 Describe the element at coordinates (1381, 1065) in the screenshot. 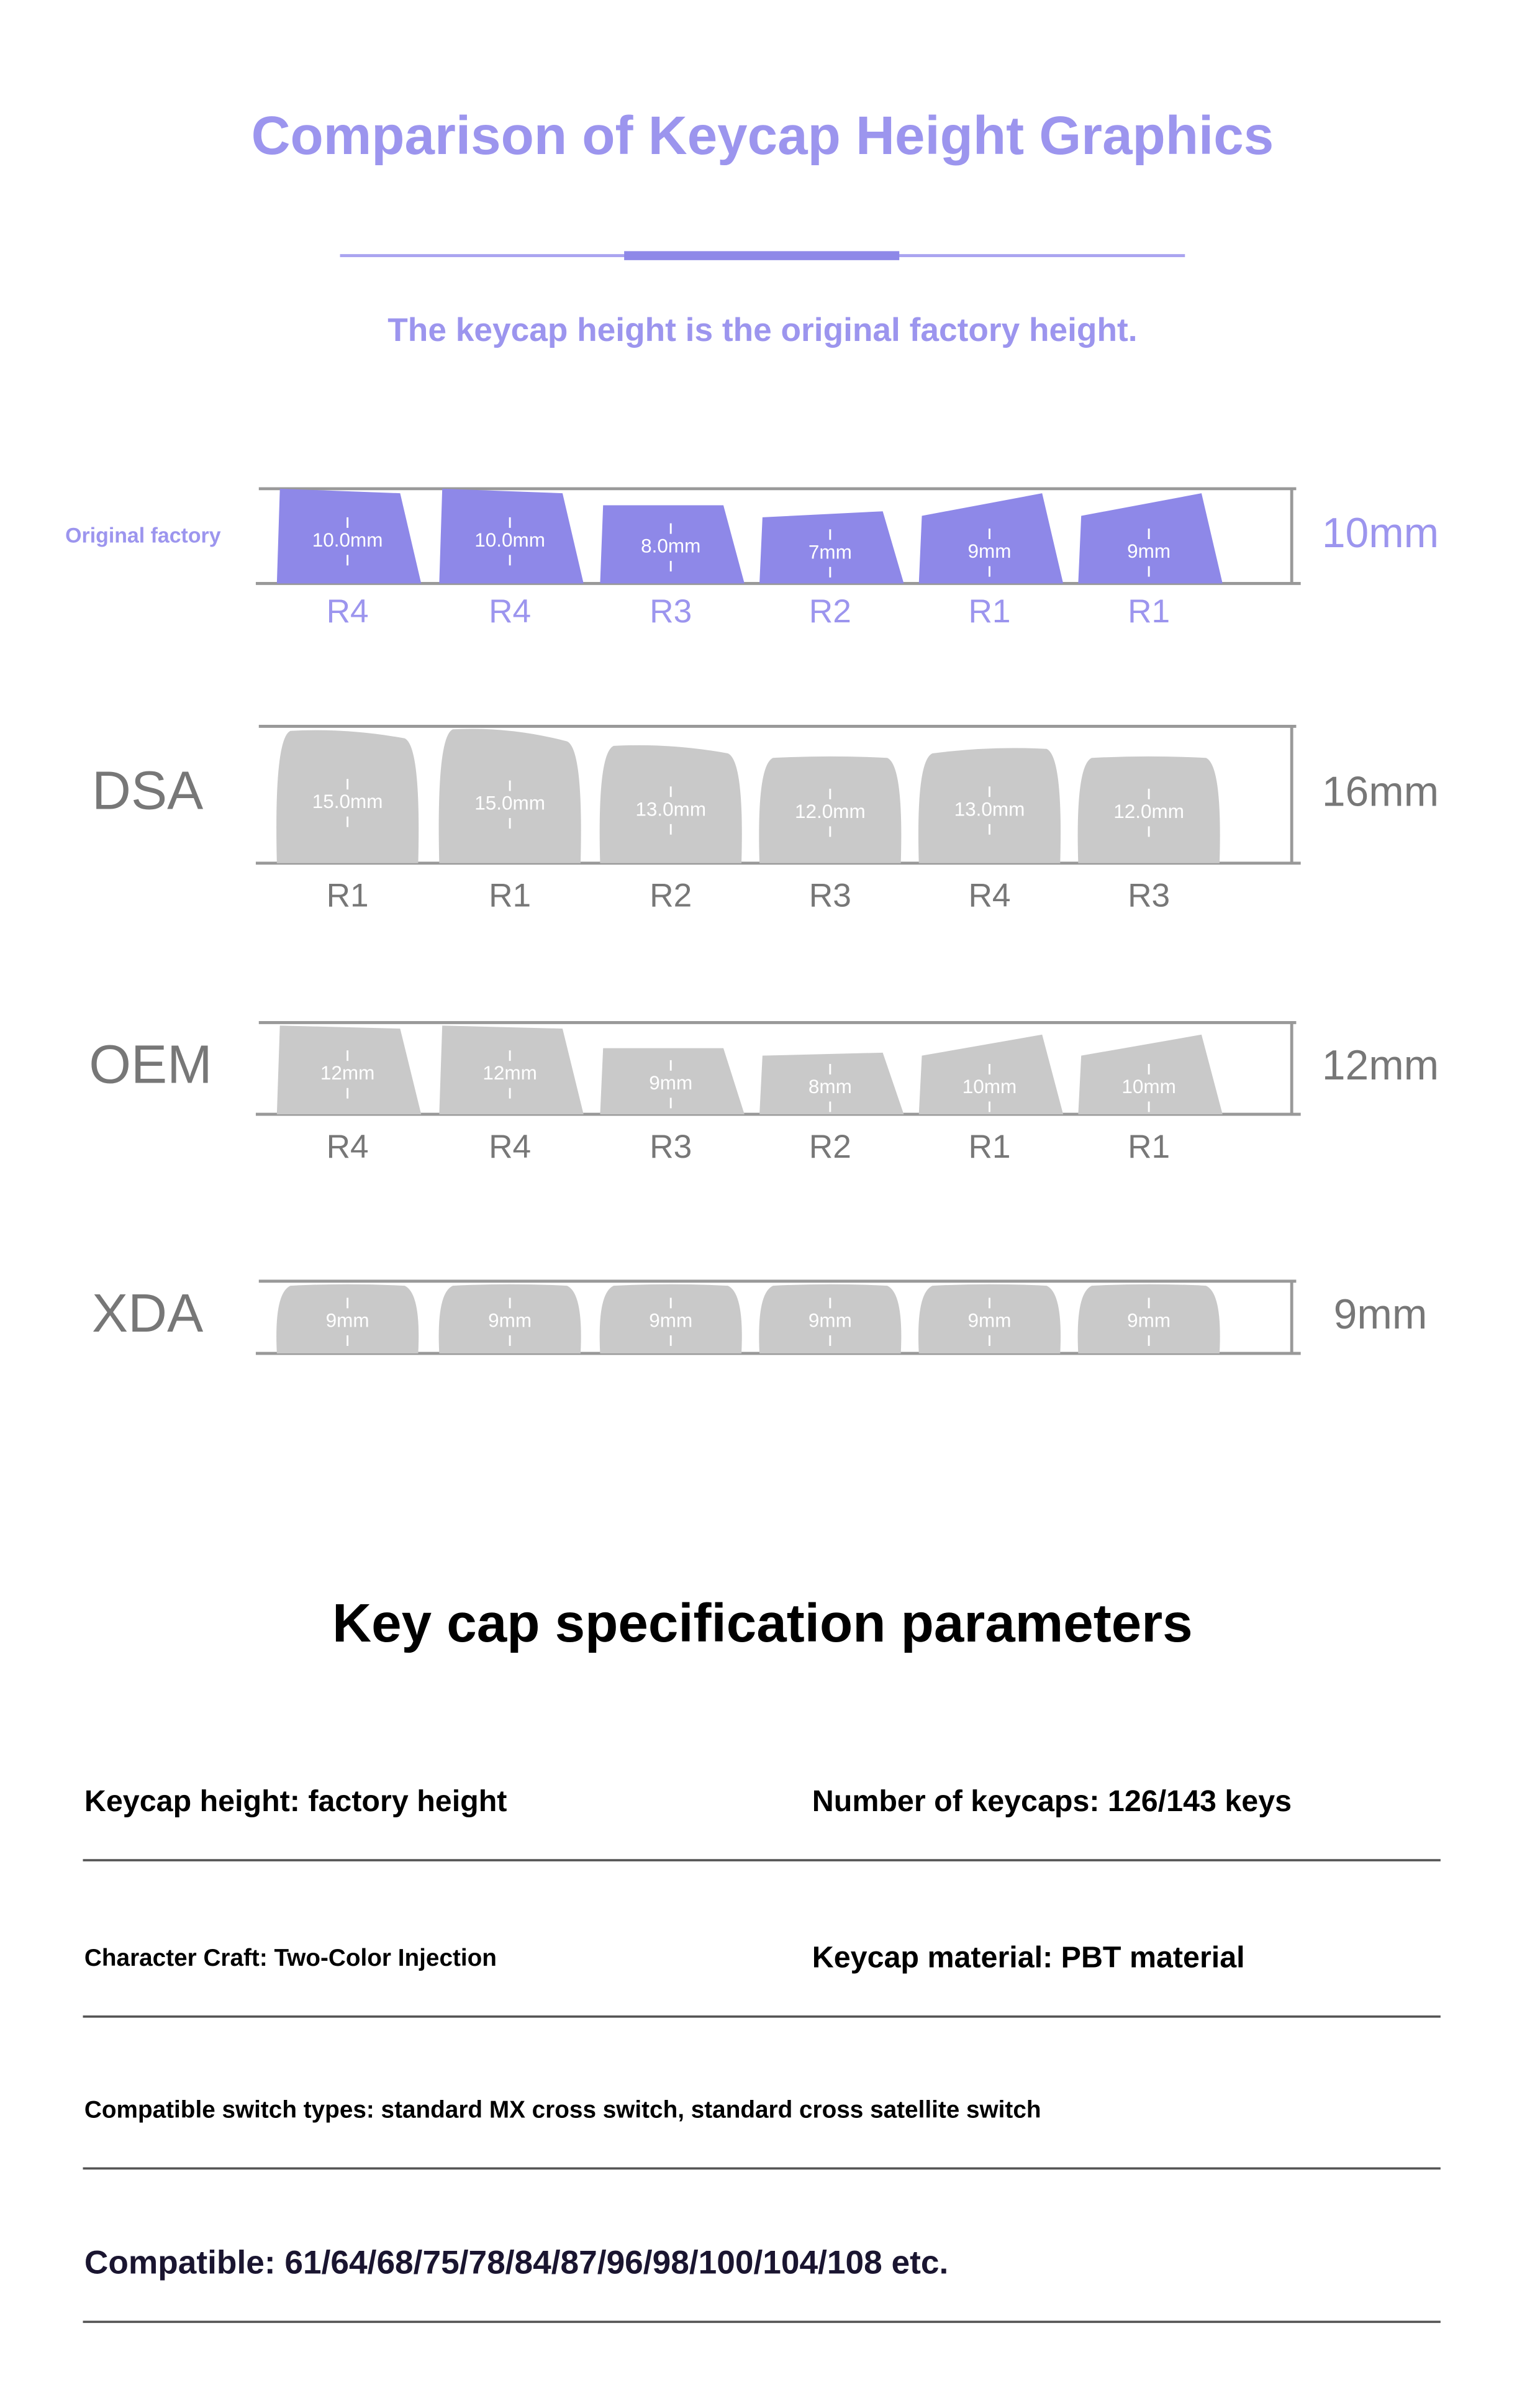

I see `profile-height: 12mm` at that location.